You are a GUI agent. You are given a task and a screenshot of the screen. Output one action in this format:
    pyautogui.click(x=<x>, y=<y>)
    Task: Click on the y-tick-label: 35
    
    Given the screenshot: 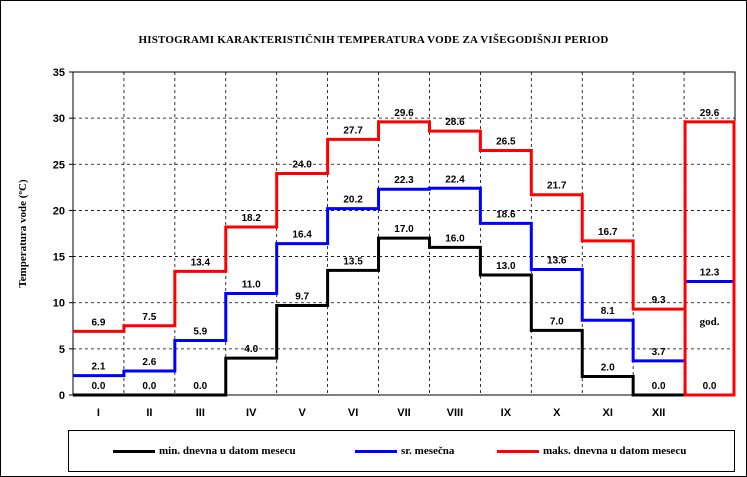 What is the action you would take?
    pyautogui.click(x=59, y=73)
    